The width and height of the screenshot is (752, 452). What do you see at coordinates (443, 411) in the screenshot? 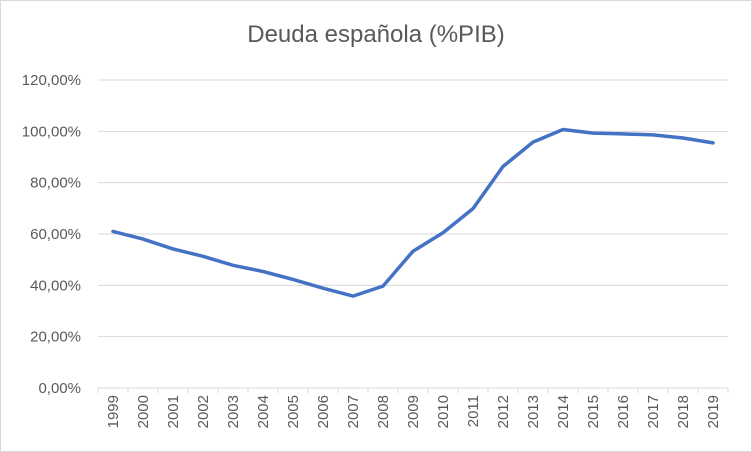
I see `x-tick-label: 2010` at bounding box center [443, 411].